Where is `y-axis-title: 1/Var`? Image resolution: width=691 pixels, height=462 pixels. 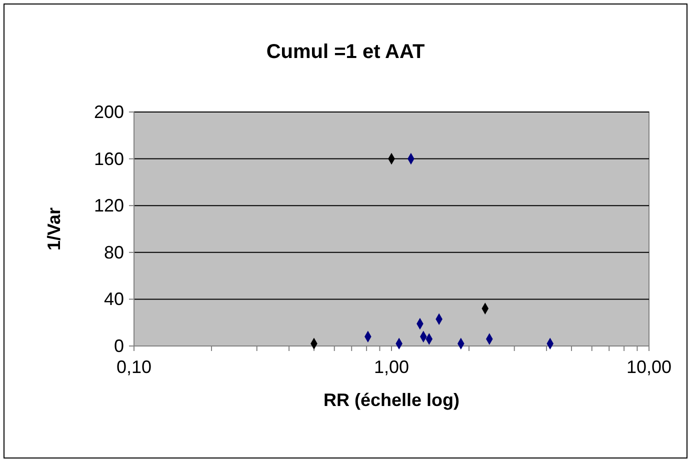 y-axis-title: 1/Var is located at coordinates (54, 229).